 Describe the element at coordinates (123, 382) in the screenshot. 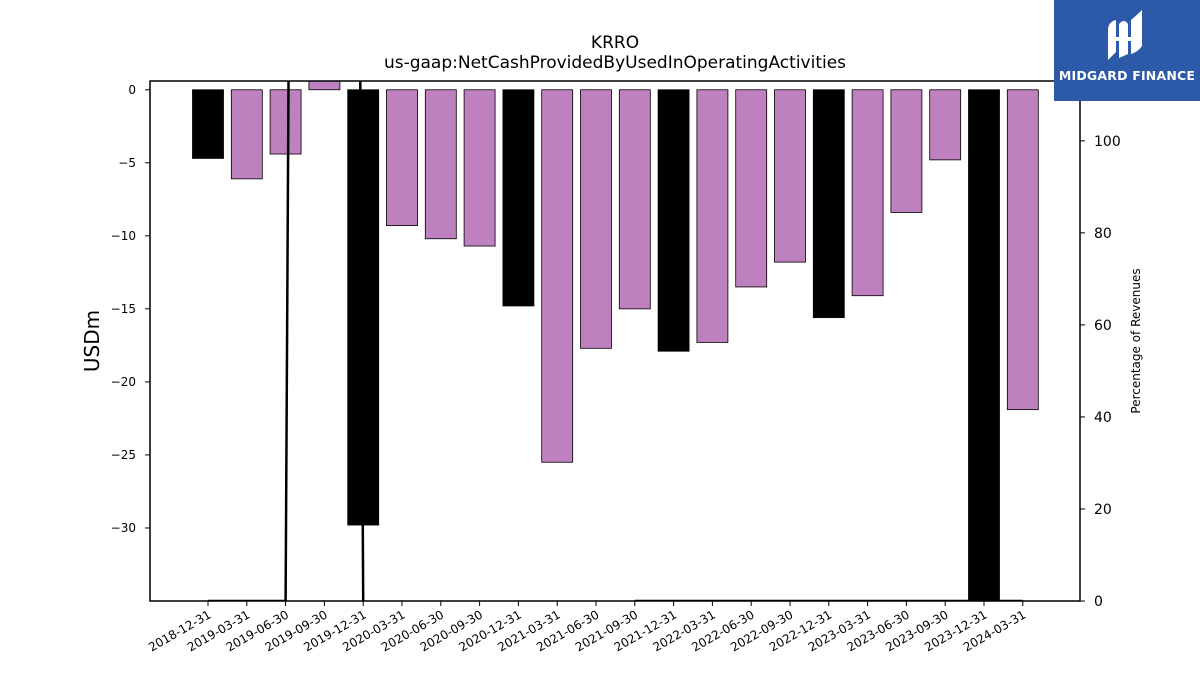

I see `y-tick-label: −20` at that location.